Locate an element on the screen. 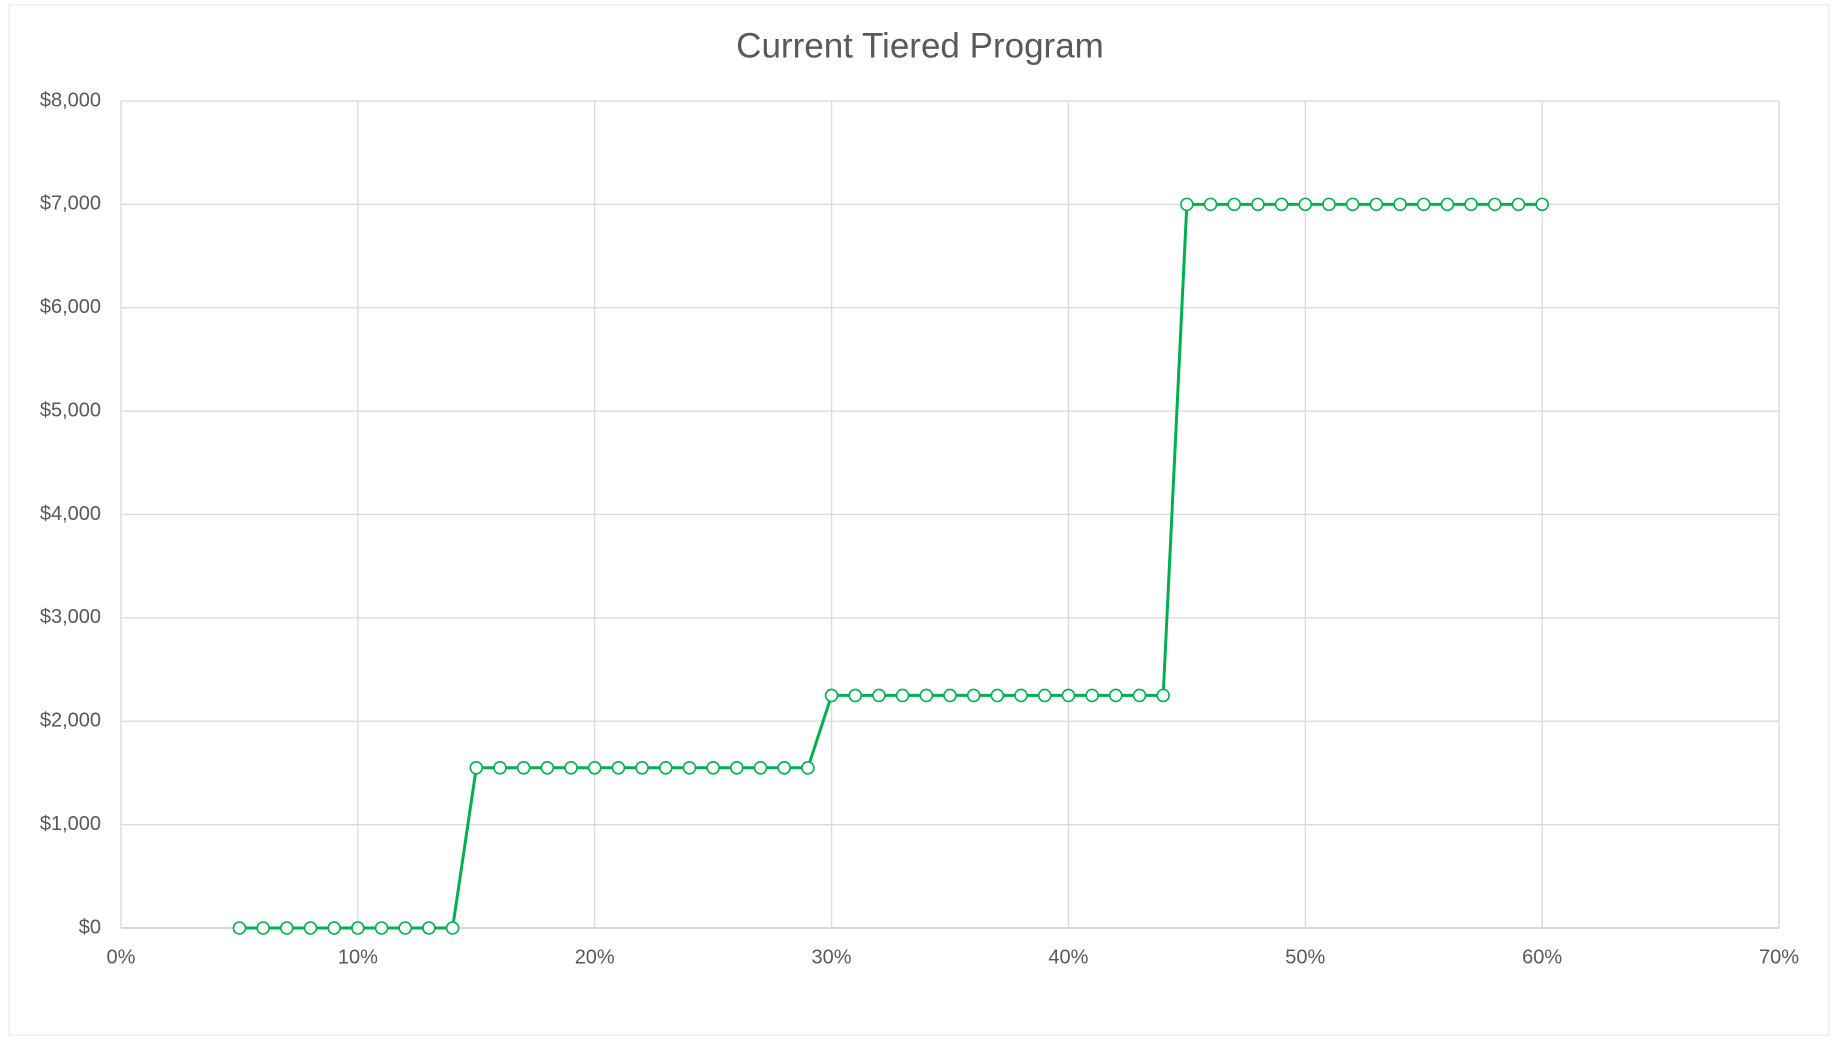 The width and height of the screenshot is (1839, 1040). x-tick-label: 20% is located at coordinates (595, 957).